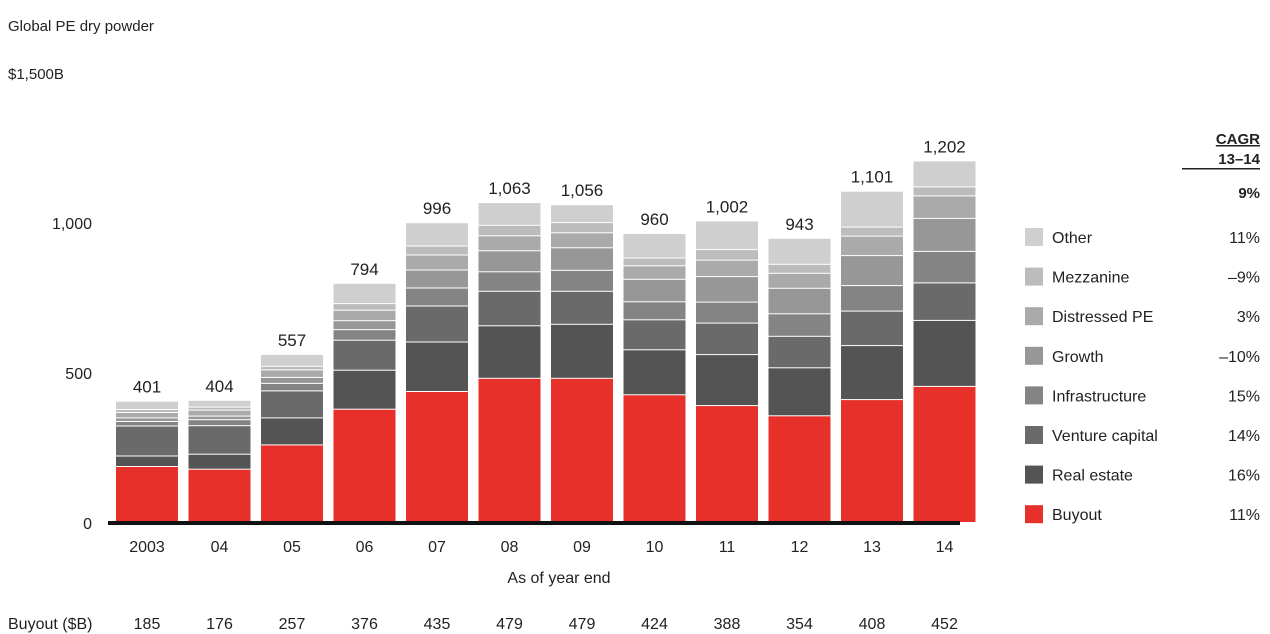  I want to click on bar-total-label: 1,202, so click(944, 146).